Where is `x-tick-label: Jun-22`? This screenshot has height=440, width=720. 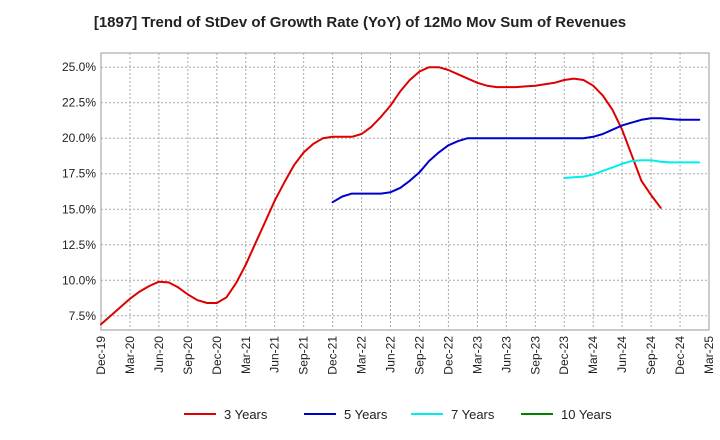 x-tick-label: Jun-22 is located at coordinates (391, 354).